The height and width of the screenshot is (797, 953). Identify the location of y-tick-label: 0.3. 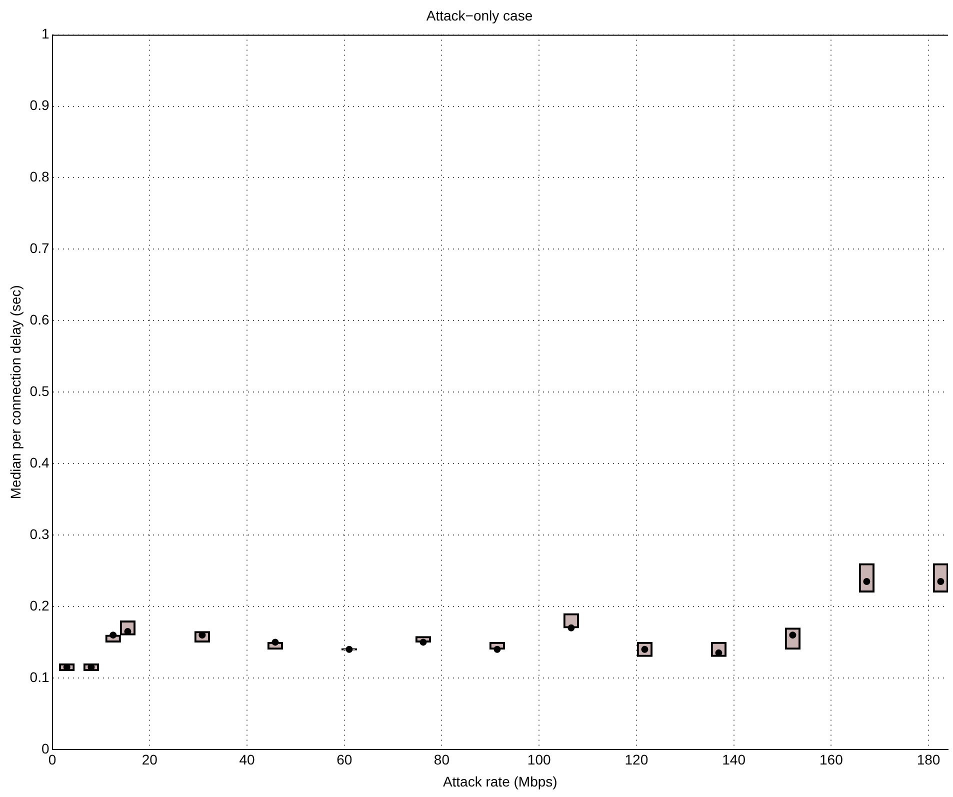
(40, 534).